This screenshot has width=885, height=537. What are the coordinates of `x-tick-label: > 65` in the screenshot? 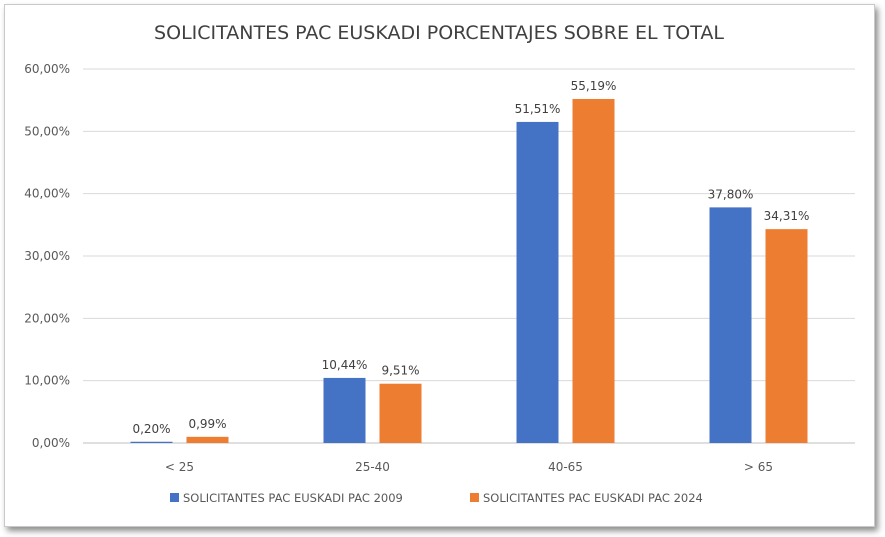 It's located at (758, 467).